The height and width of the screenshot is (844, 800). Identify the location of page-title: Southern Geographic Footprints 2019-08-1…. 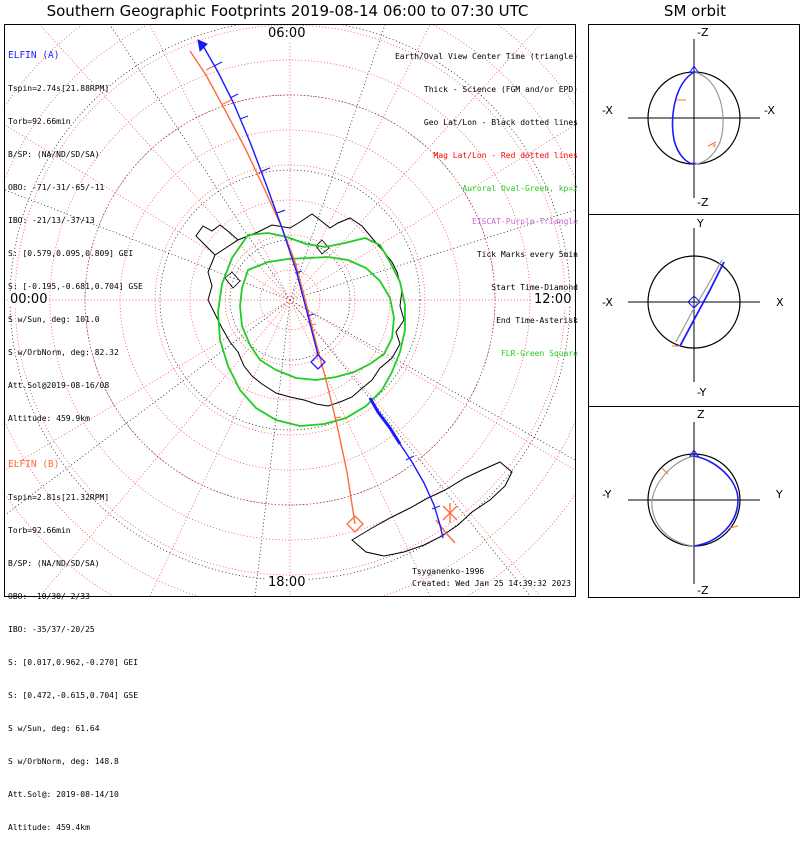
(287, 11).